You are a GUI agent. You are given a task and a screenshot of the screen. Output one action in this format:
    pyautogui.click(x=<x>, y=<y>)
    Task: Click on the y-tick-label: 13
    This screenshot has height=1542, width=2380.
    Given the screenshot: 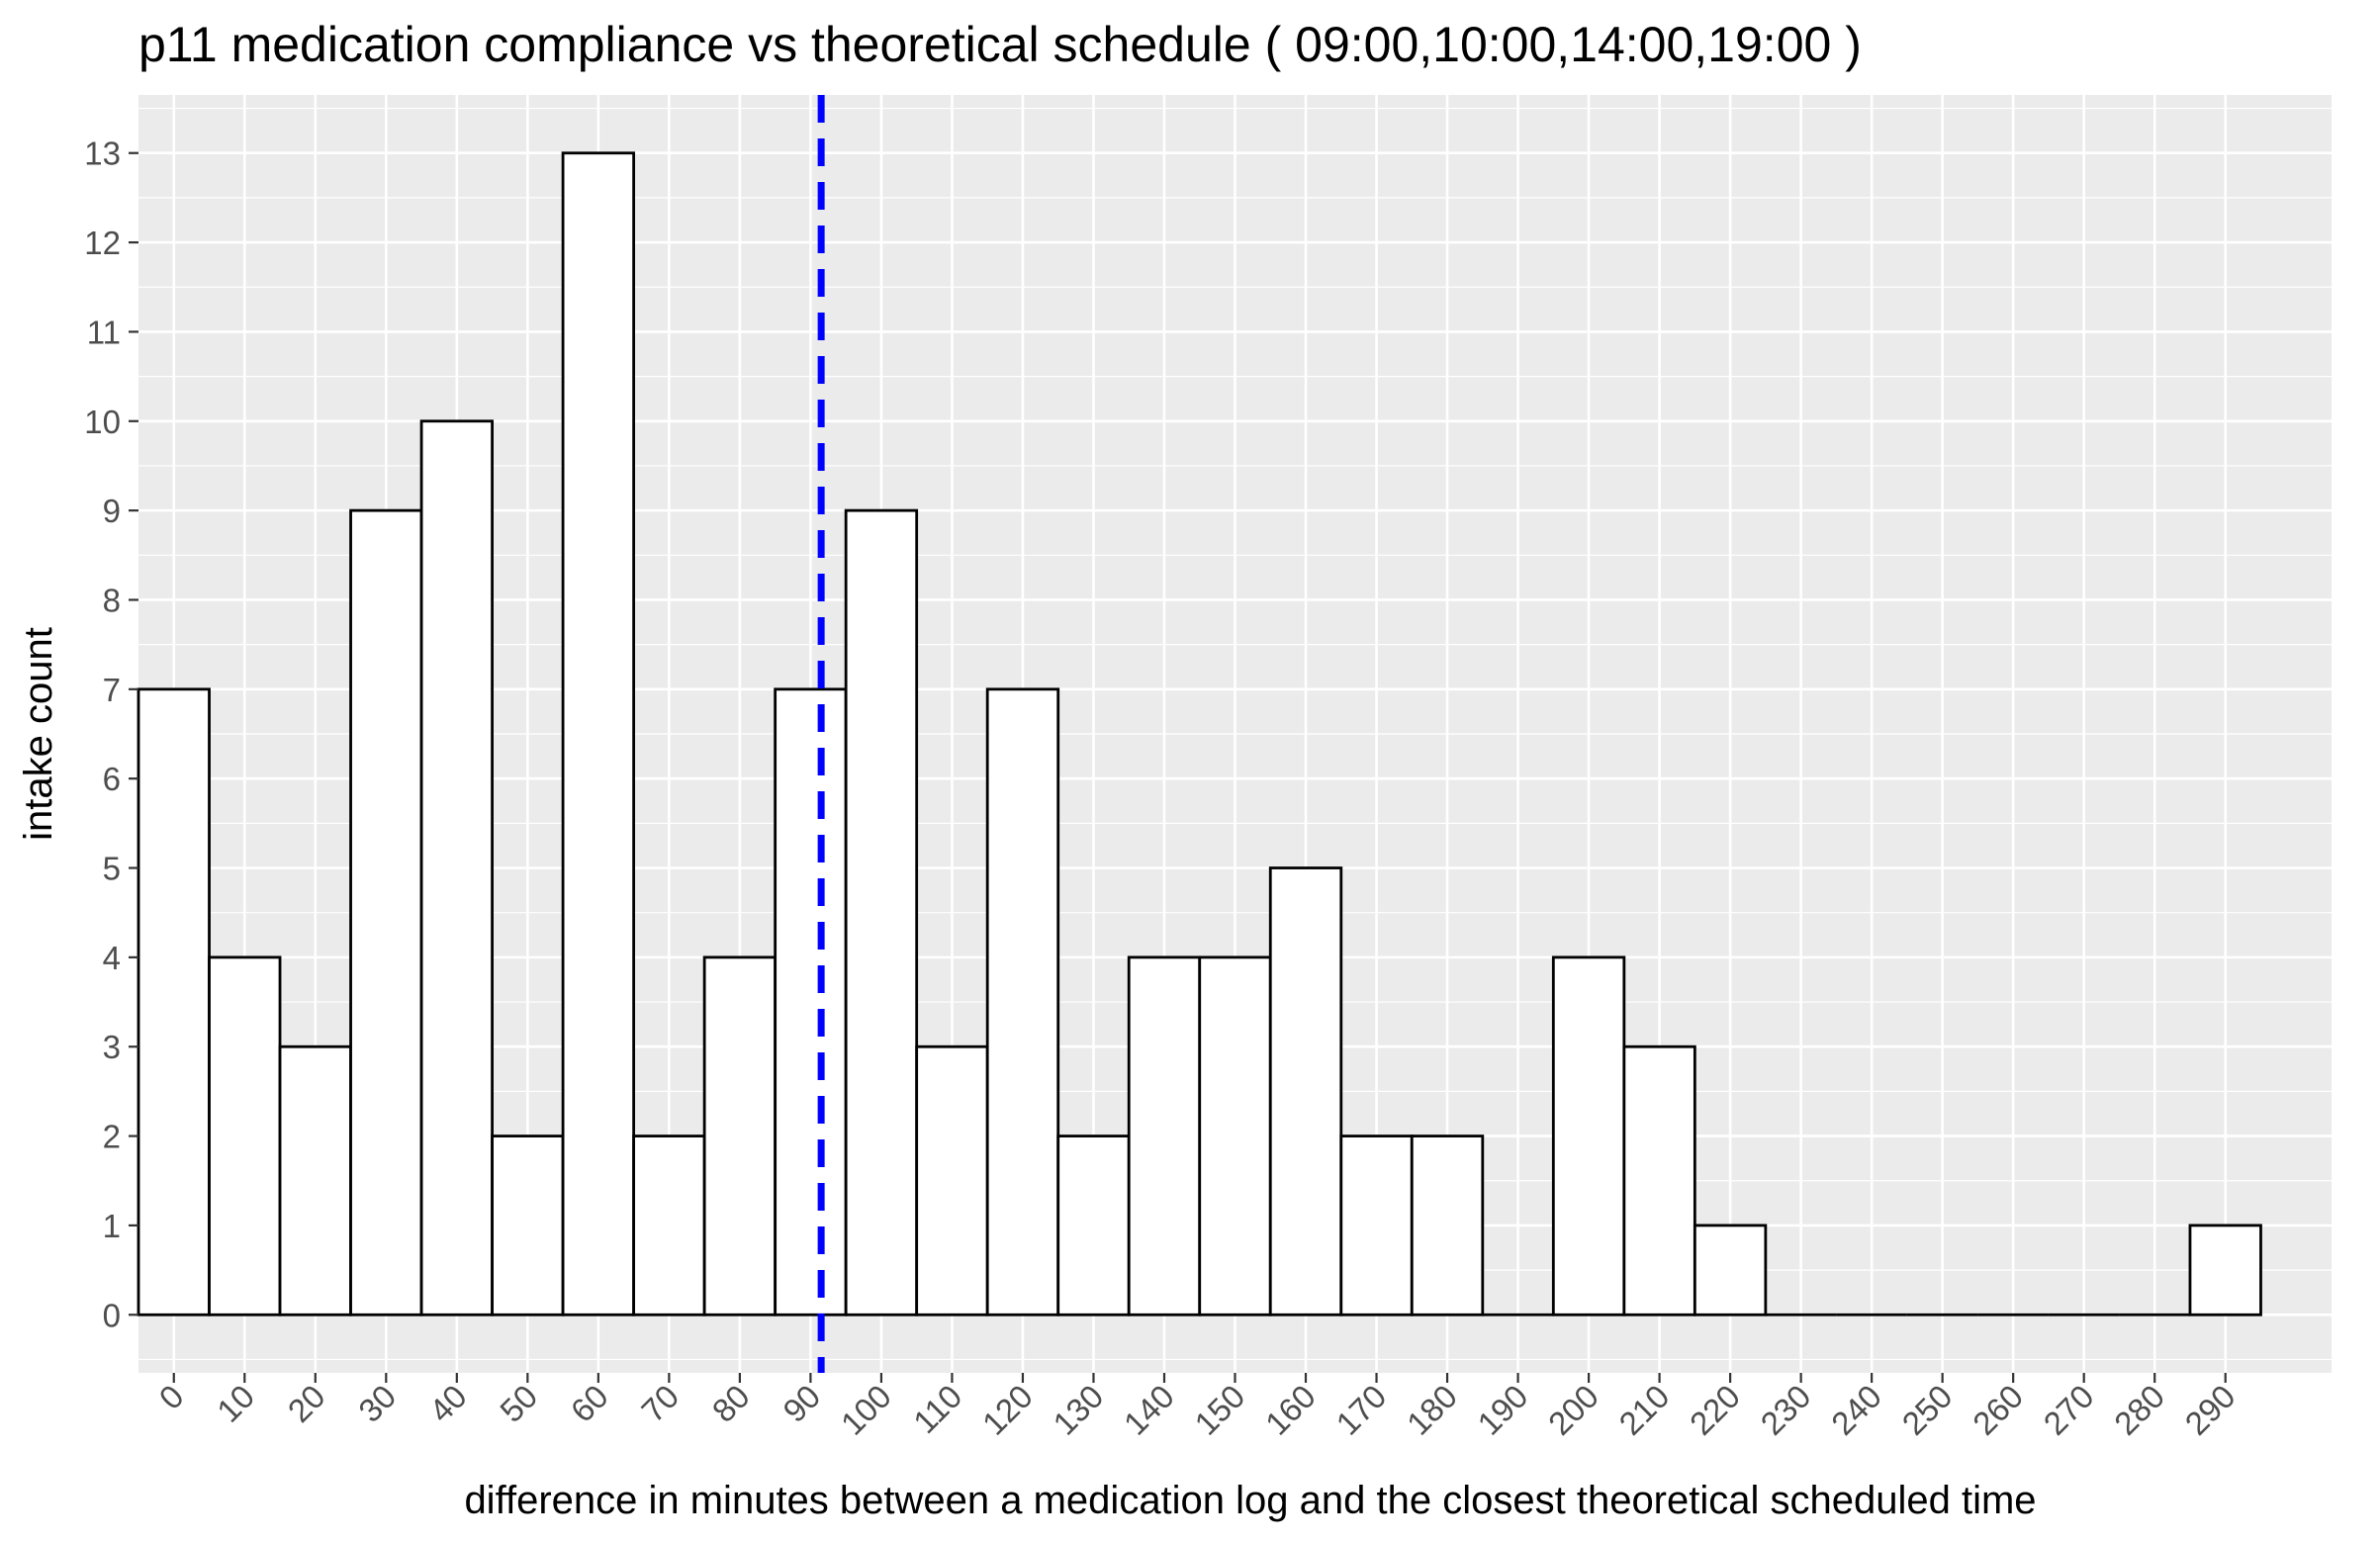 What is the action you would take?
    pyautogui.click(x=102, y=154)
    